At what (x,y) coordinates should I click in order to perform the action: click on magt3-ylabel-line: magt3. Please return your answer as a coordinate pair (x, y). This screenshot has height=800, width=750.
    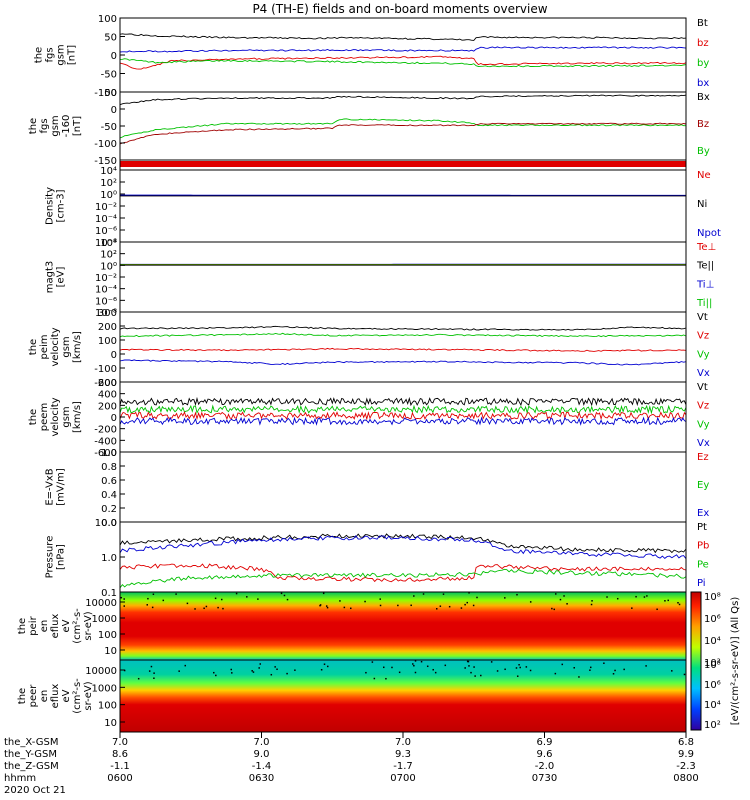
    Looking at the image, I should click on (50, 277).